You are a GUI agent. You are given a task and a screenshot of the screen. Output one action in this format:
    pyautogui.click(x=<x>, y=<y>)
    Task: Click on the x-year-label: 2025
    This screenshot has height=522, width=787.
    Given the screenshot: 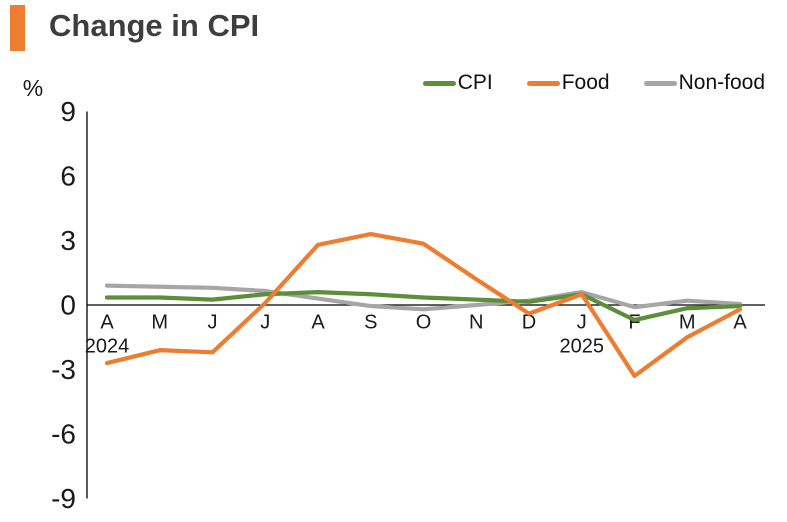 What is the action you would take?
    pyautogui.click(x=582, y=347)
    